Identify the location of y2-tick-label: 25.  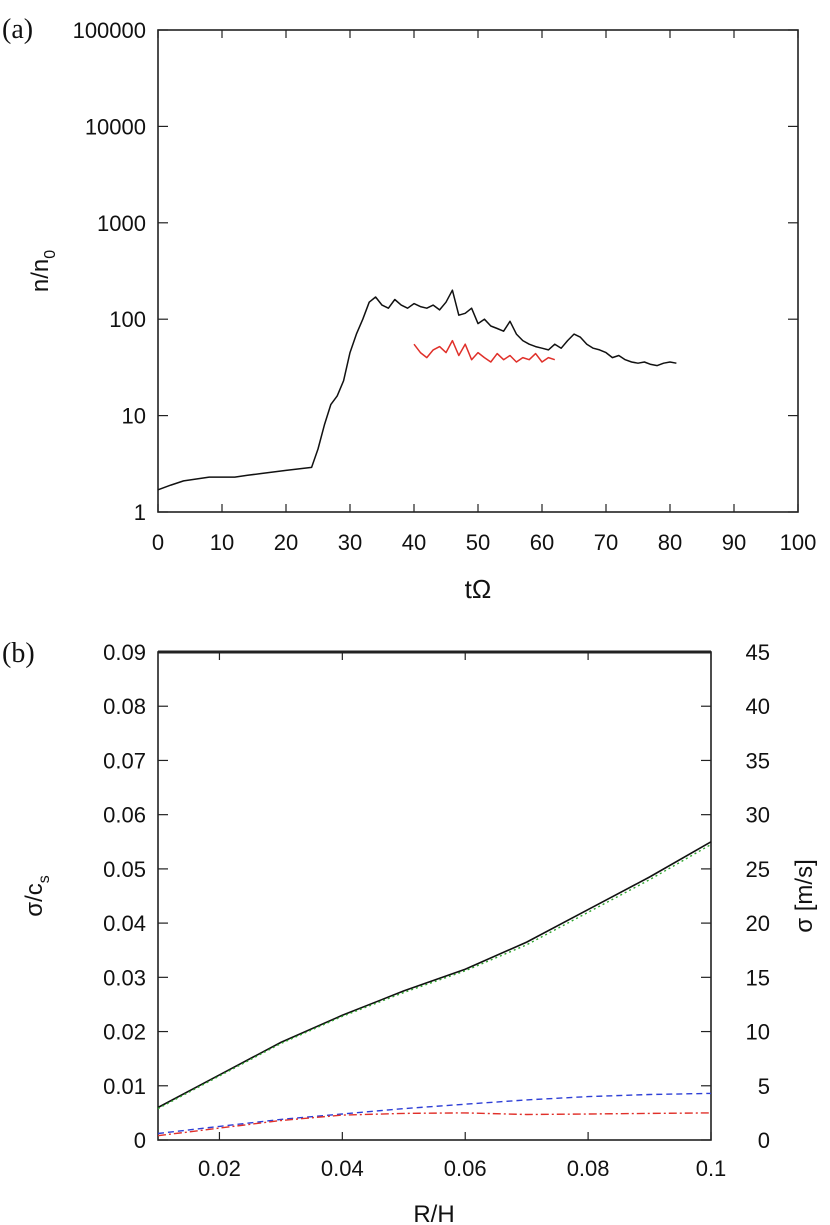
(758, 869).